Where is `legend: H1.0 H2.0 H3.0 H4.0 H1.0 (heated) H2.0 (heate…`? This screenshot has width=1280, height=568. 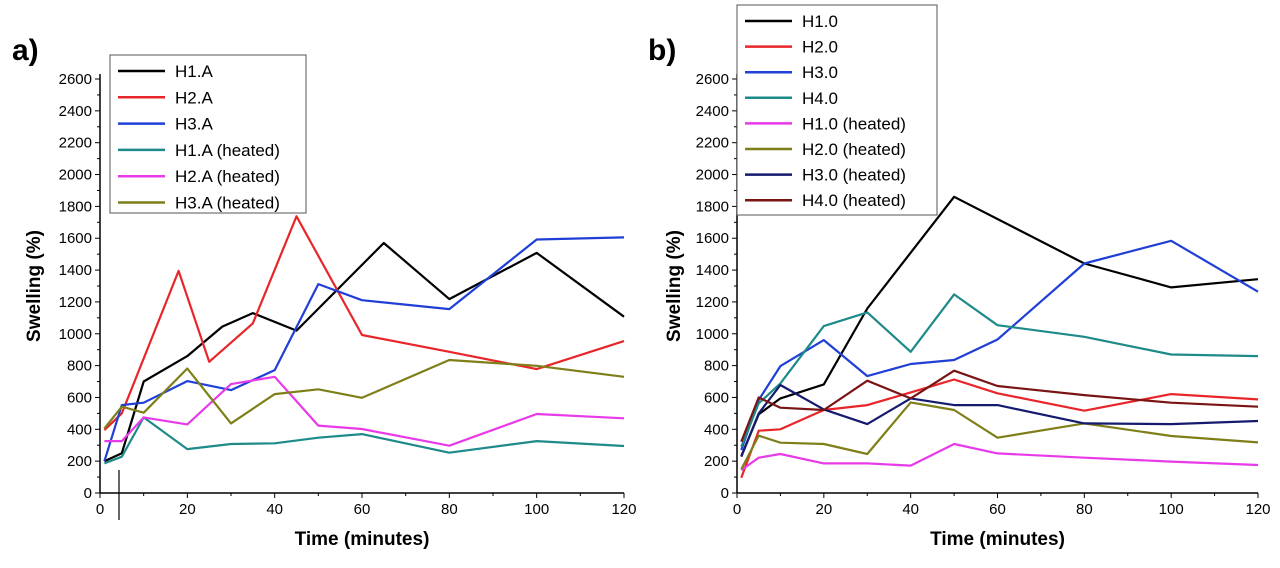 legend: H1.0 H2.0 H3.0 H4.0 H1.0 (heated) H2.0 (heate… is located at coordinates (837, 110).